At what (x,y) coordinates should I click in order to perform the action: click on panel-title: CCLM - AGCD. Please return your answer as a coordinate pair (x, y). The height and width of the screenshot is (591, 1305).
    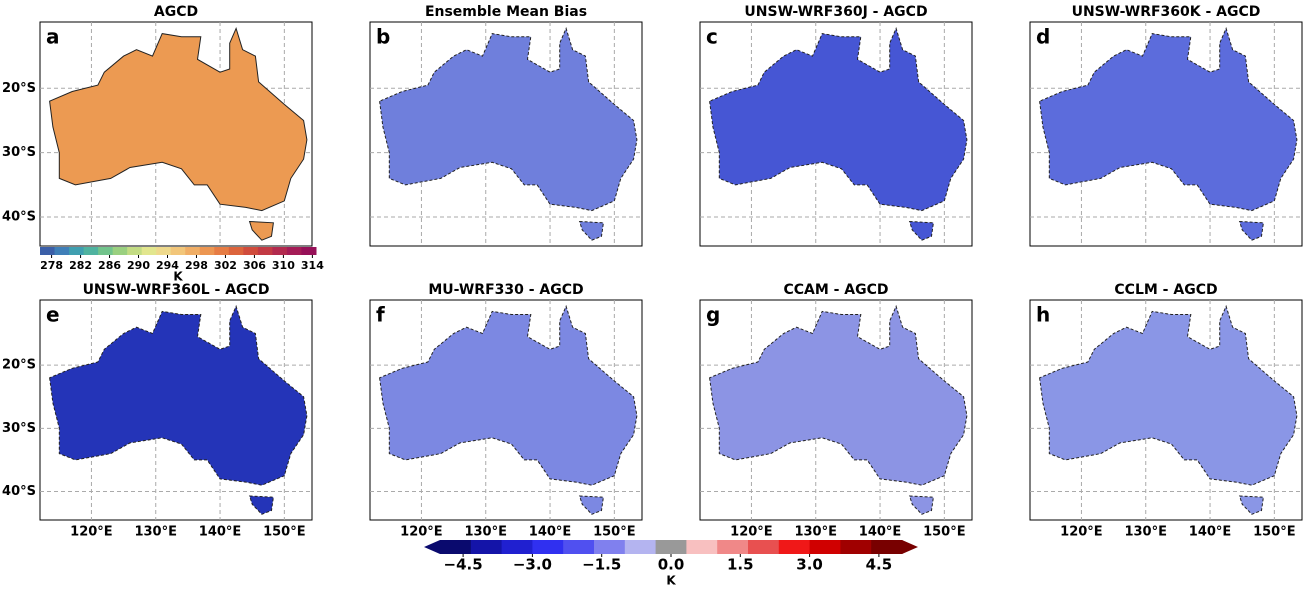
    Looking at the image, I should click on (1165, 290).